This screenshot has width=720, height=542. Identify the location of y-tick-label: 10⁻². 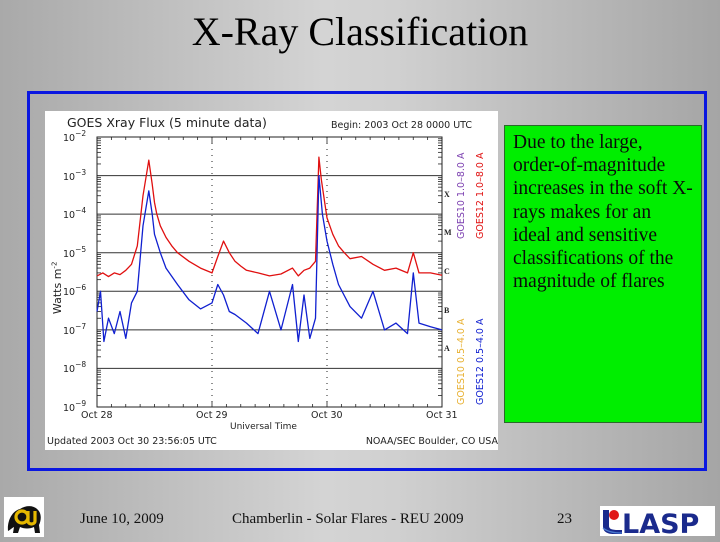
(75, 136).